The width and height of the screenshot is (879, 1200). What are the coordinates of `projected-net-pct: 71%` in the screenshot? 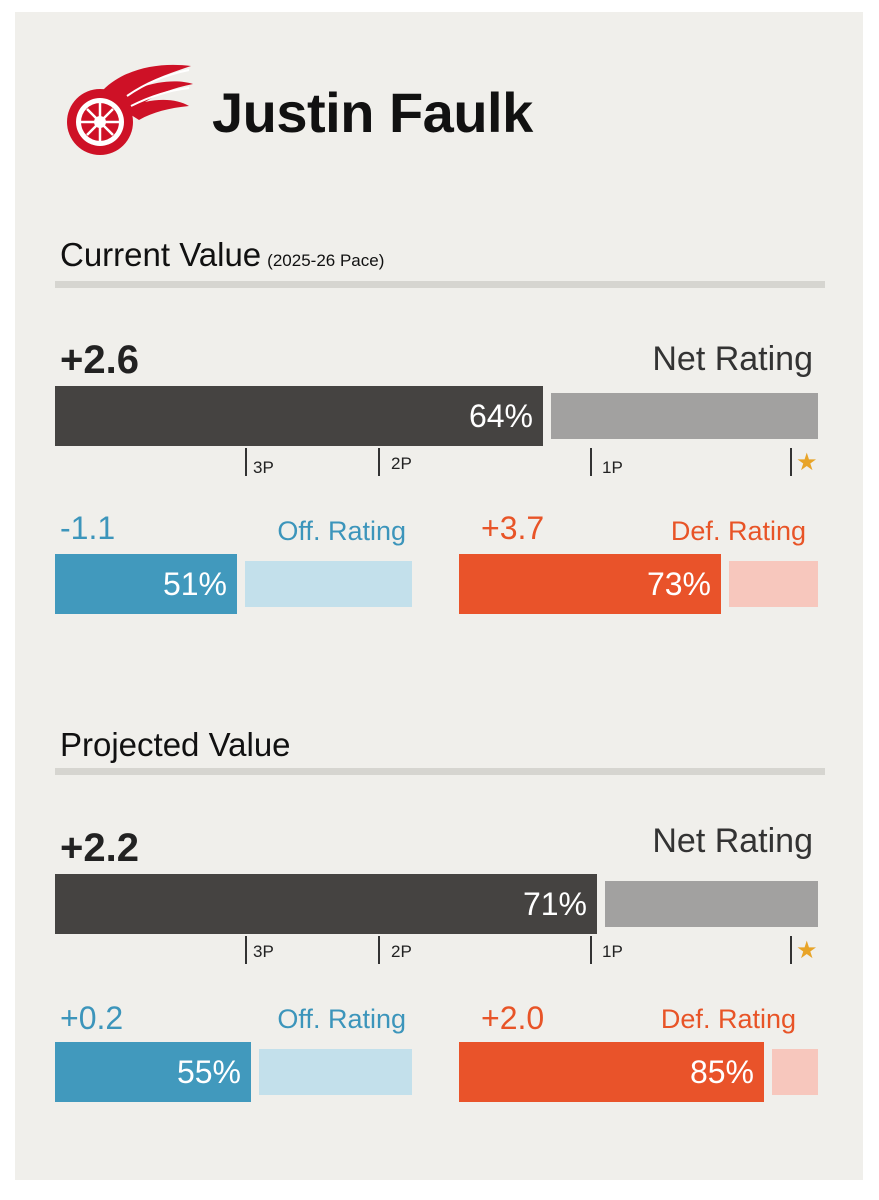 It's located at (554, 904).